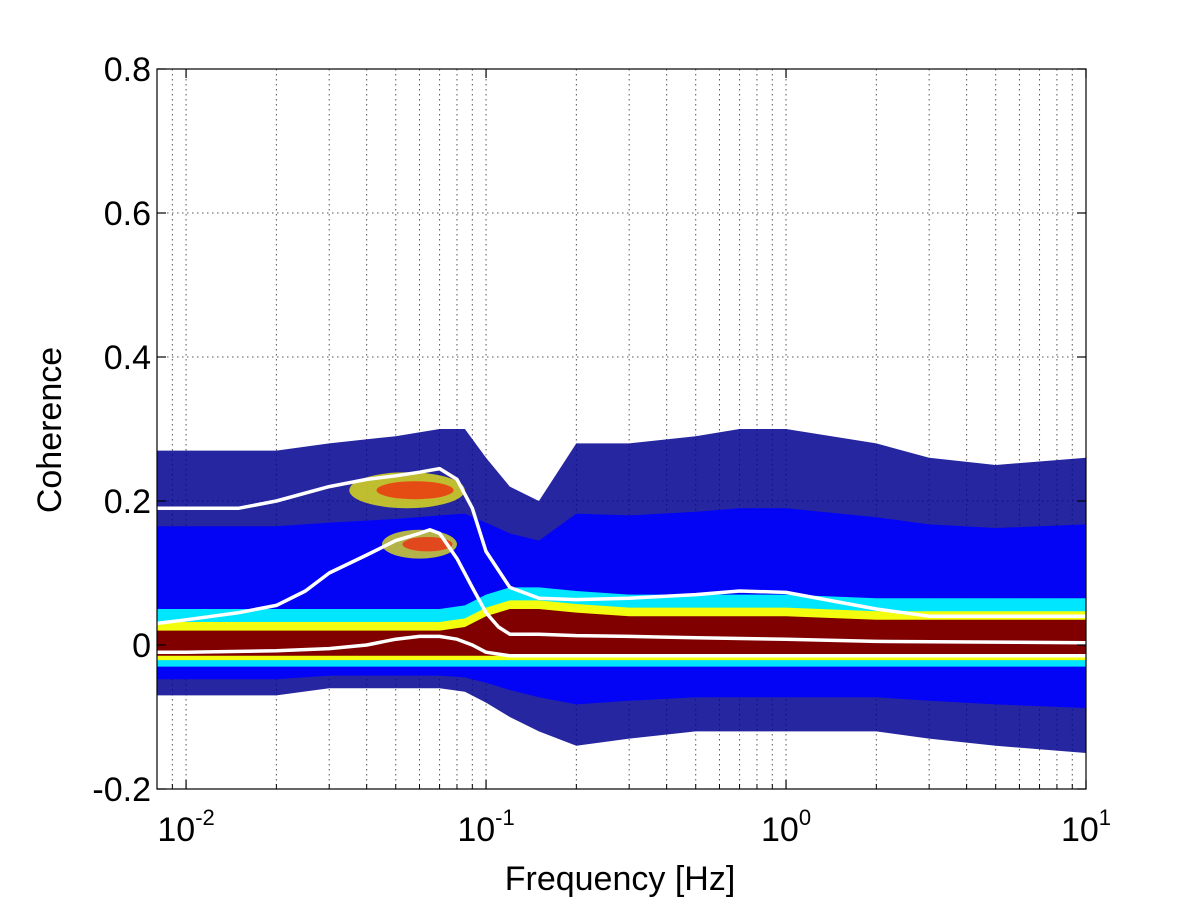 This screenshot has height=905, width=1200. Describe the element at coordinates (141, 646) in the screenshot. I see `y-tick-label: 0` at that location.